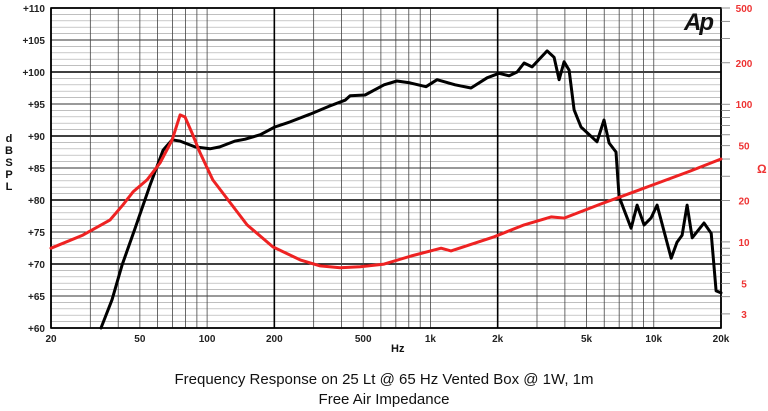 The height and width of the screenshot is (411, 768). What do you see at coordinates (36, 105) in the screenshot?
I see `y-tick-label: +95` at bounding box center [36, 105].